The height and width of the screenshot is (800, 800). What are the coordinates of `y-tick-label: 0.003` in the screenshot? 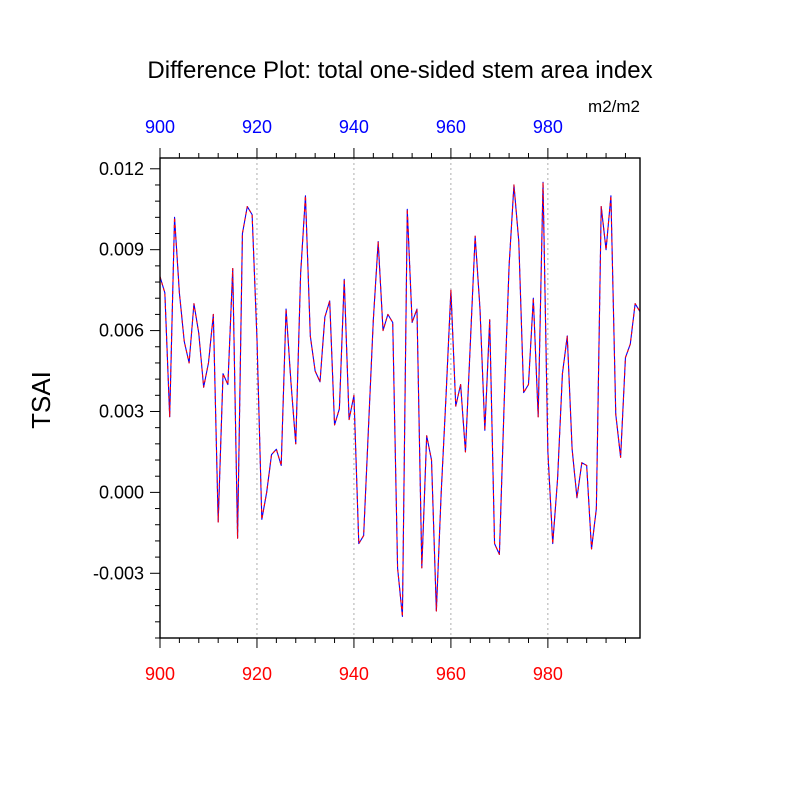 It's located at (121, 411).